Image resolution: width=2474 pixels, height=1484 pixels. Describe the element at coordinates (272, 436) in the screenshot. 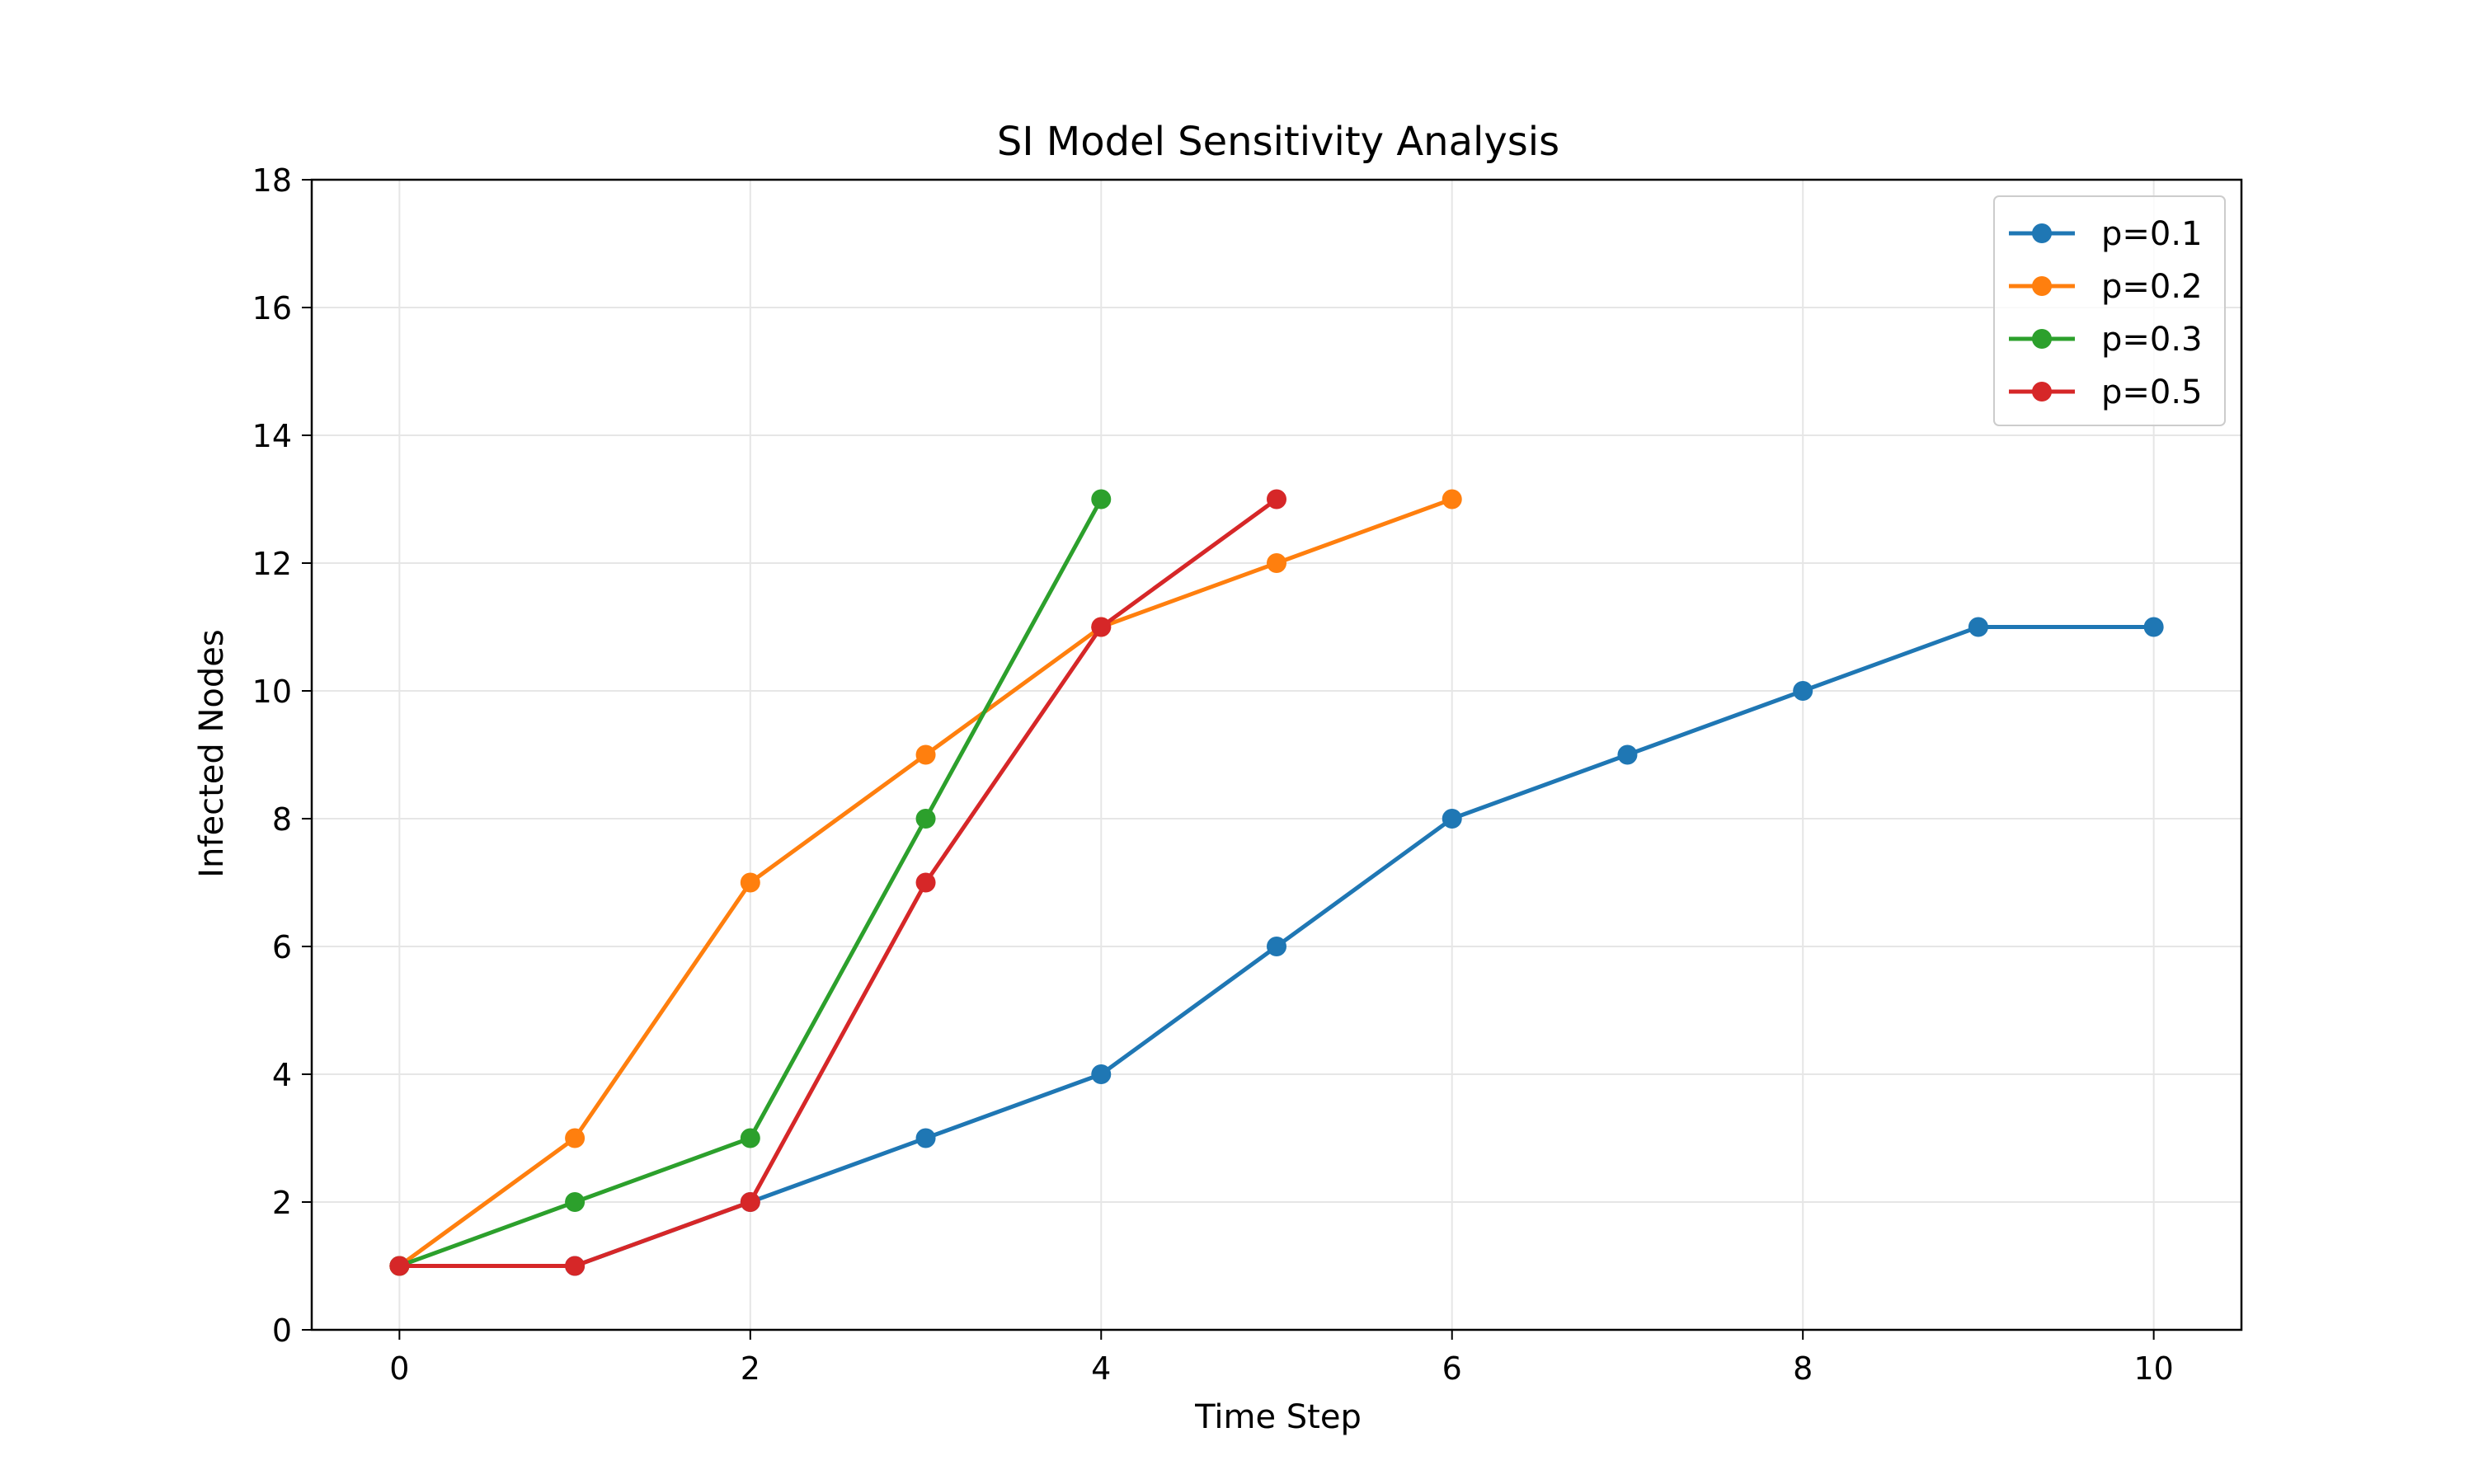

I see `y-tick-label: 14` at that location.